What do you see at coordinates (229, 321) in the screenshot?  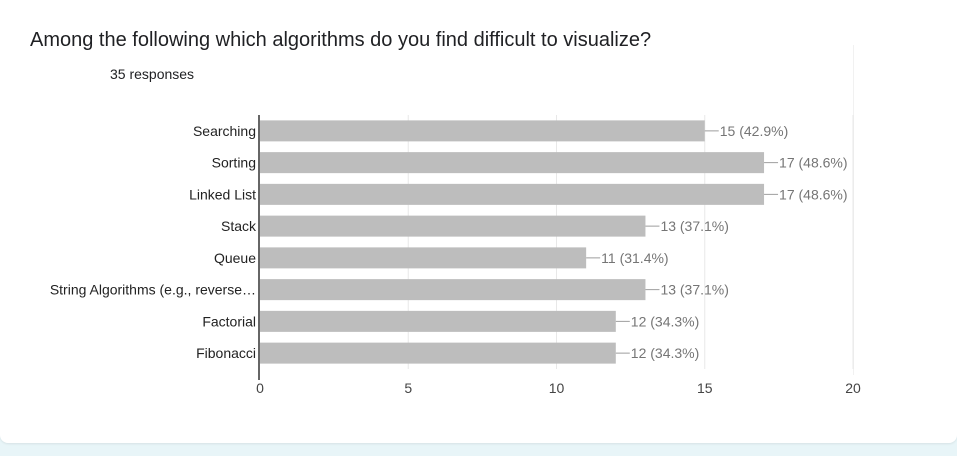 I see `category-label: Factorial` at bounding box center [229, 321].